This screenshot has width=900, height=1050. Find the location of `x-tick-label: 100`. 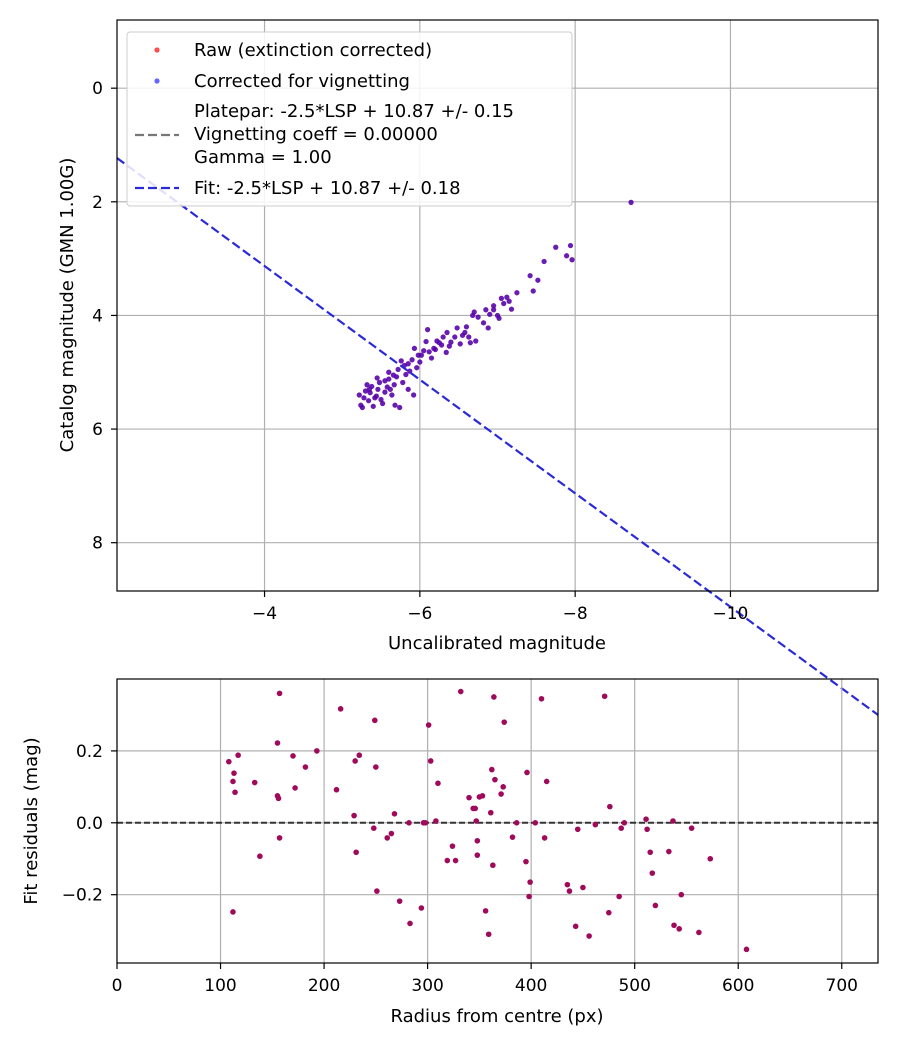

x-tick-label: 100 is located at coordinates (220, 986).